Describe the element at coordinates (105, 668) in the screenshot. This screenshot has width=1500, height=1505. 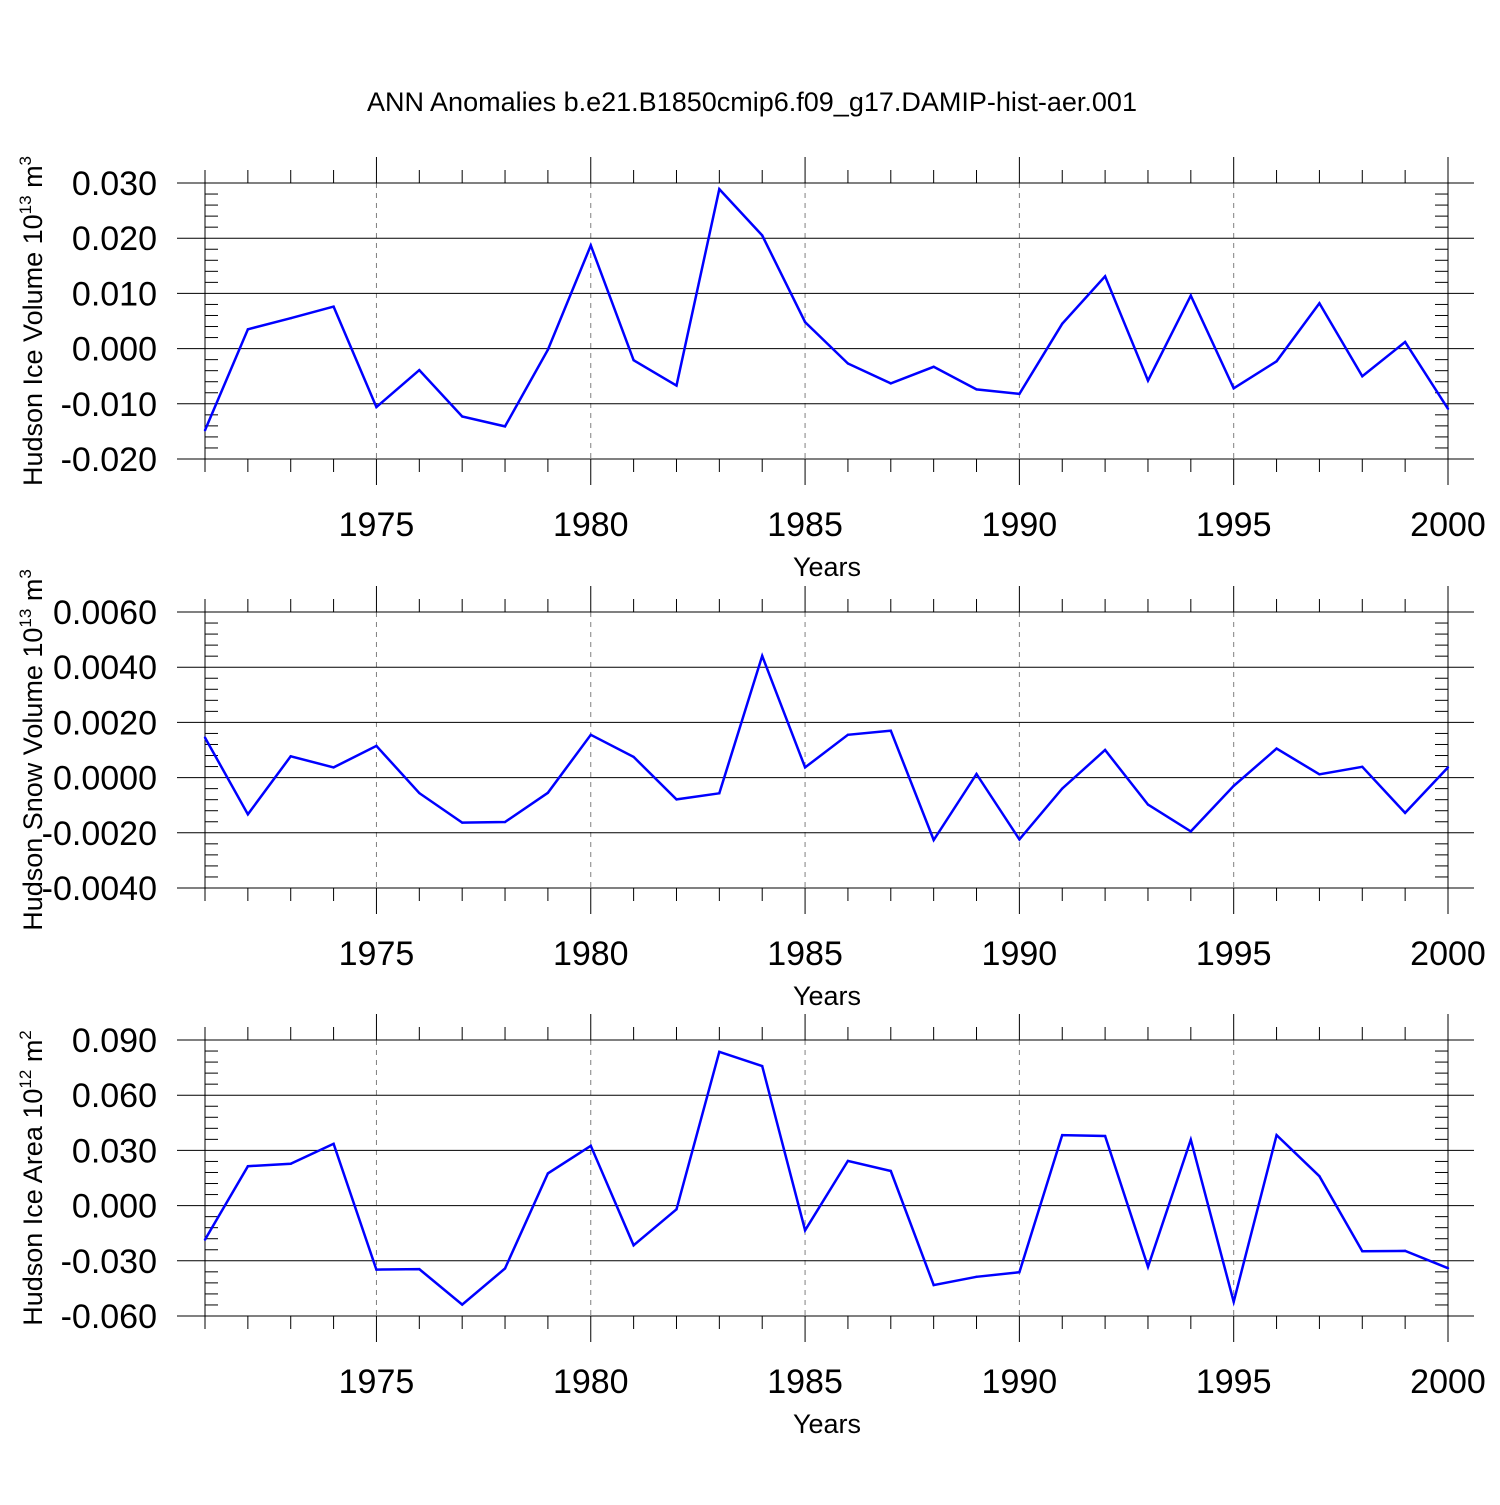
I see `y-tick-label: 0.0040` at that location.